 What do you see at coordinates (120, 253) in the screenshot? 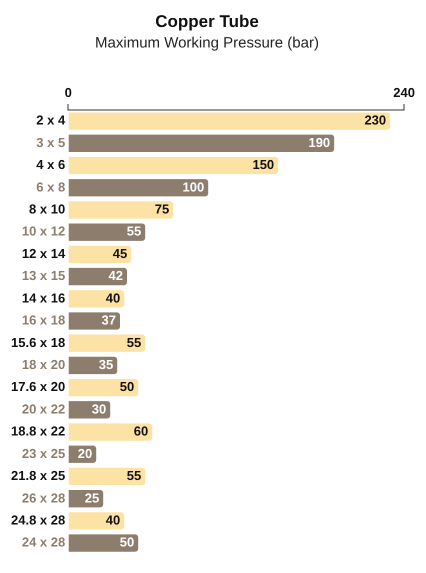
I see `data-label: 45` at bounding box center [120, 253].